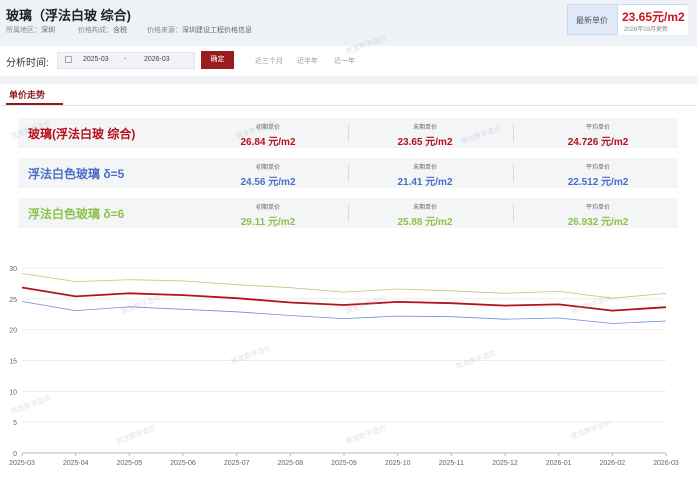 The height and width of the screenshot is (483, 697). What do you see at coordinates (598, 173) in the screenshot?
I see `avg-price-col: 平均单价 22.512 元/m2` at bounding box center [598, 173].